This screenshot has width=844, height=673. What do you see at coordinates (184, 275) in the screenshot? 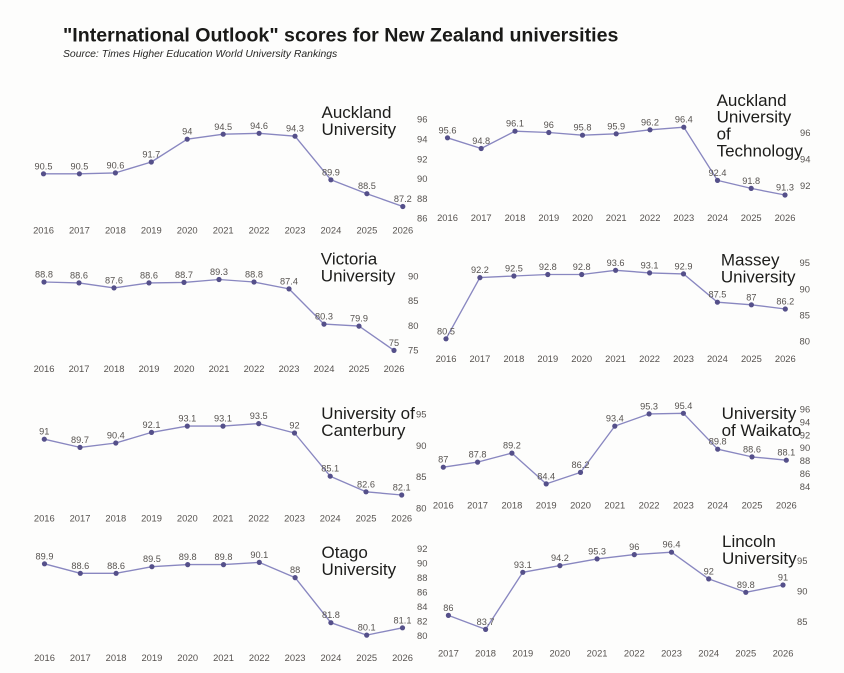
I see `svg-text: 88.7` at bounding box center [184, 275].